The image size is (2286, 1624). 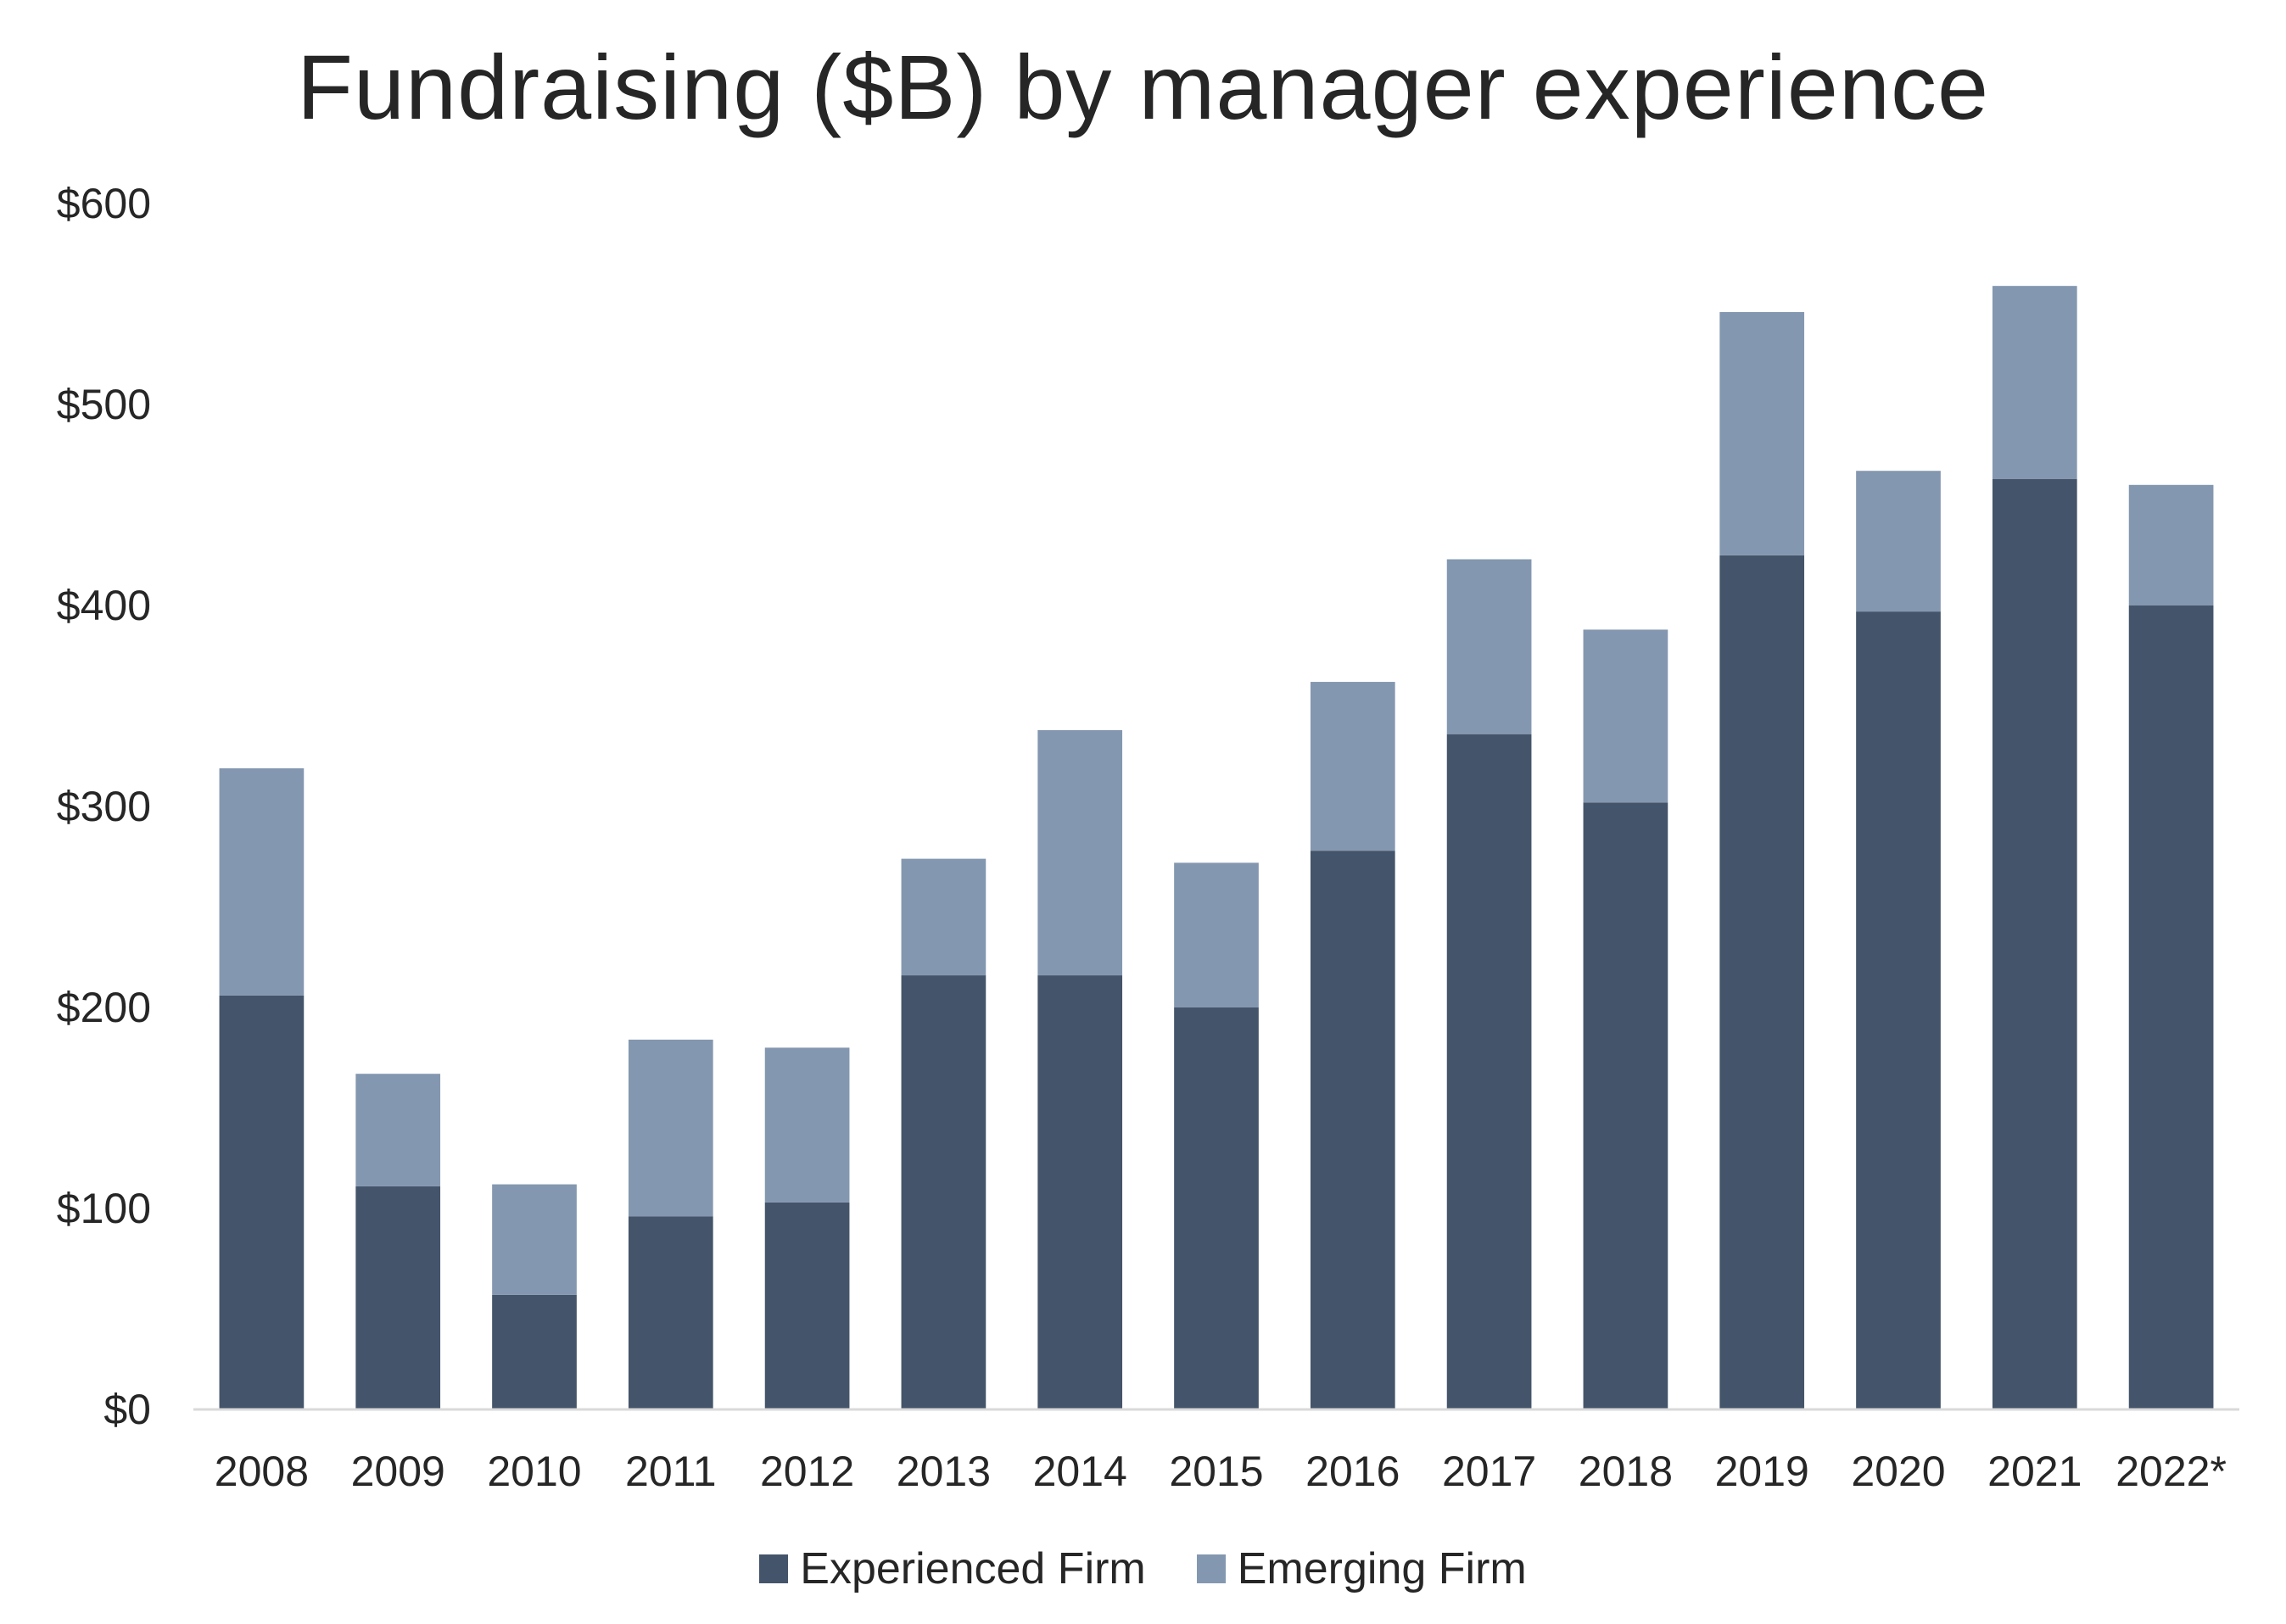 I want to click on y-tick-label: $400, so click(x=104, y=605).